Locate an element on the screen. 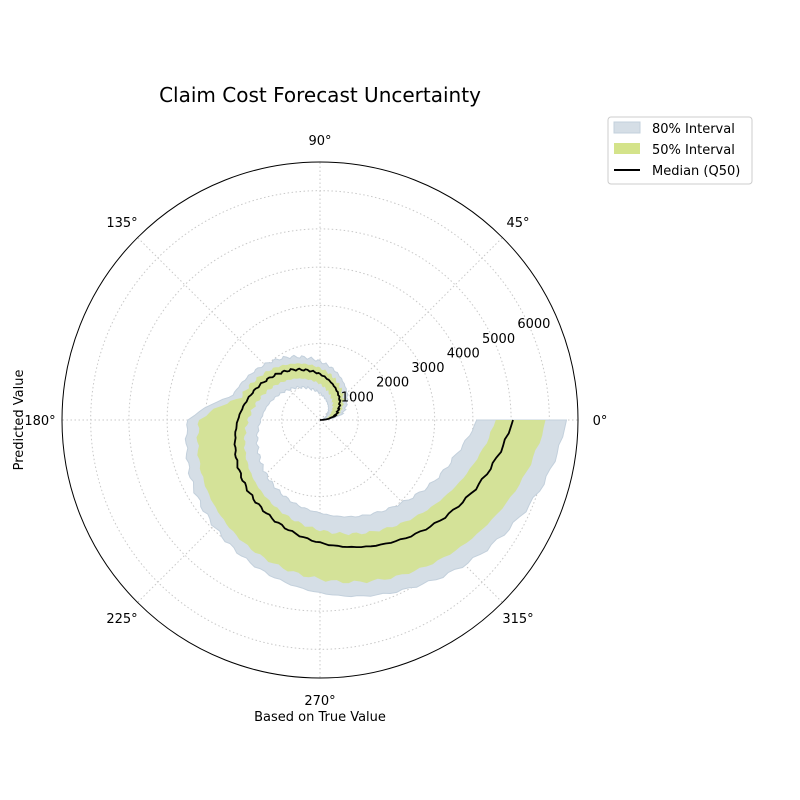 This screenshot has height=800, width=800. angle-tick-label: 180° is located at coordinates (39, 421).